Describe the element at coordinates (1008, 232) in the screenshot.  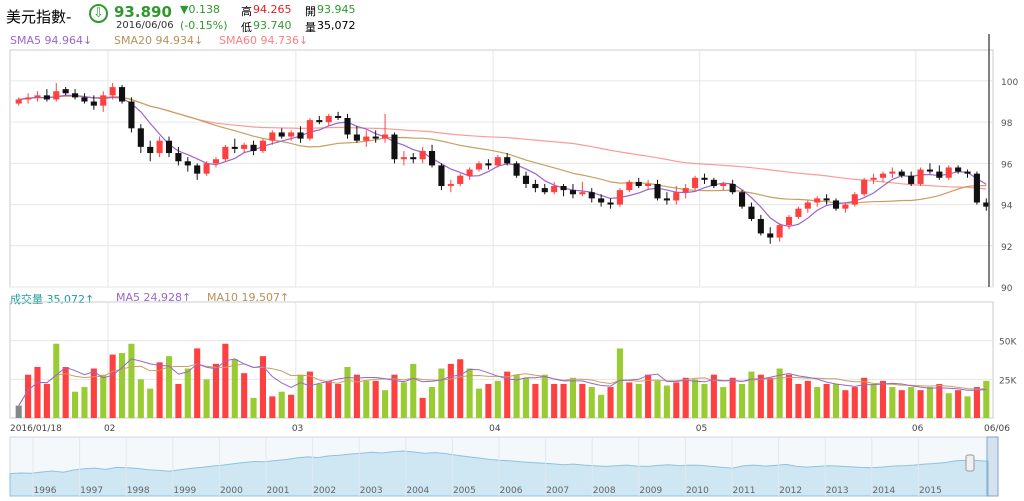
I see `price-axis-labels: 100 98 96 94 92 90 50K 25K` at that location.